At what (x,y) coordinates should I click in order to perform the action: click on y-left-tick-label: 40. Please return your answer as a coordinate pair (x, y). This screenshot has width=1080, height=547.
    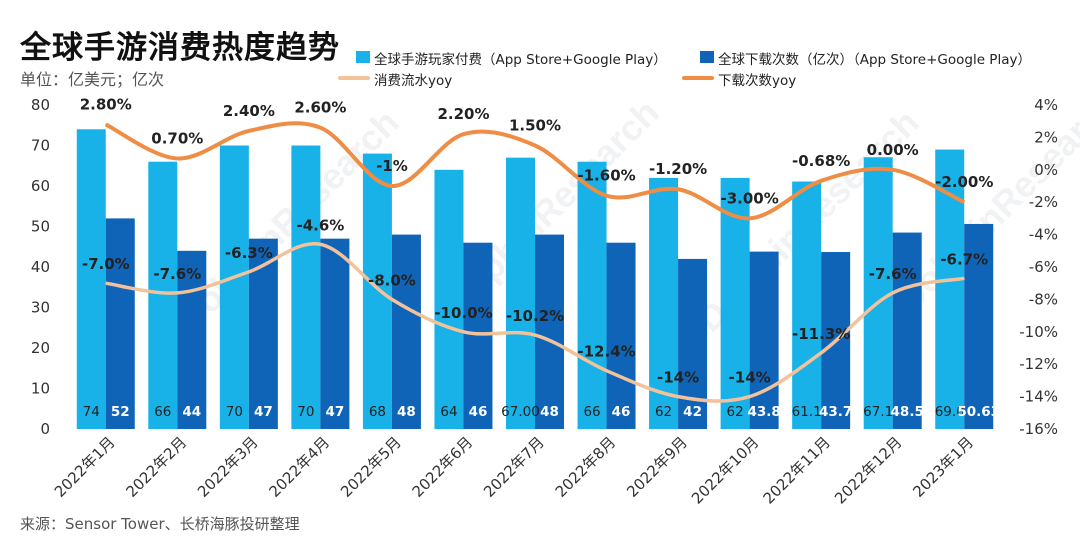
    Looking at the image, I should click on (40, 267).